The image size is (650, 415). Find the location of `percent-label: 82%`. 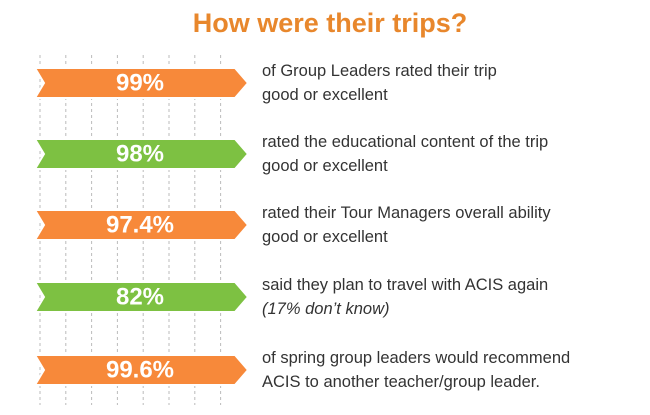

percent-label: 82% is located at coordinates (140, 296).